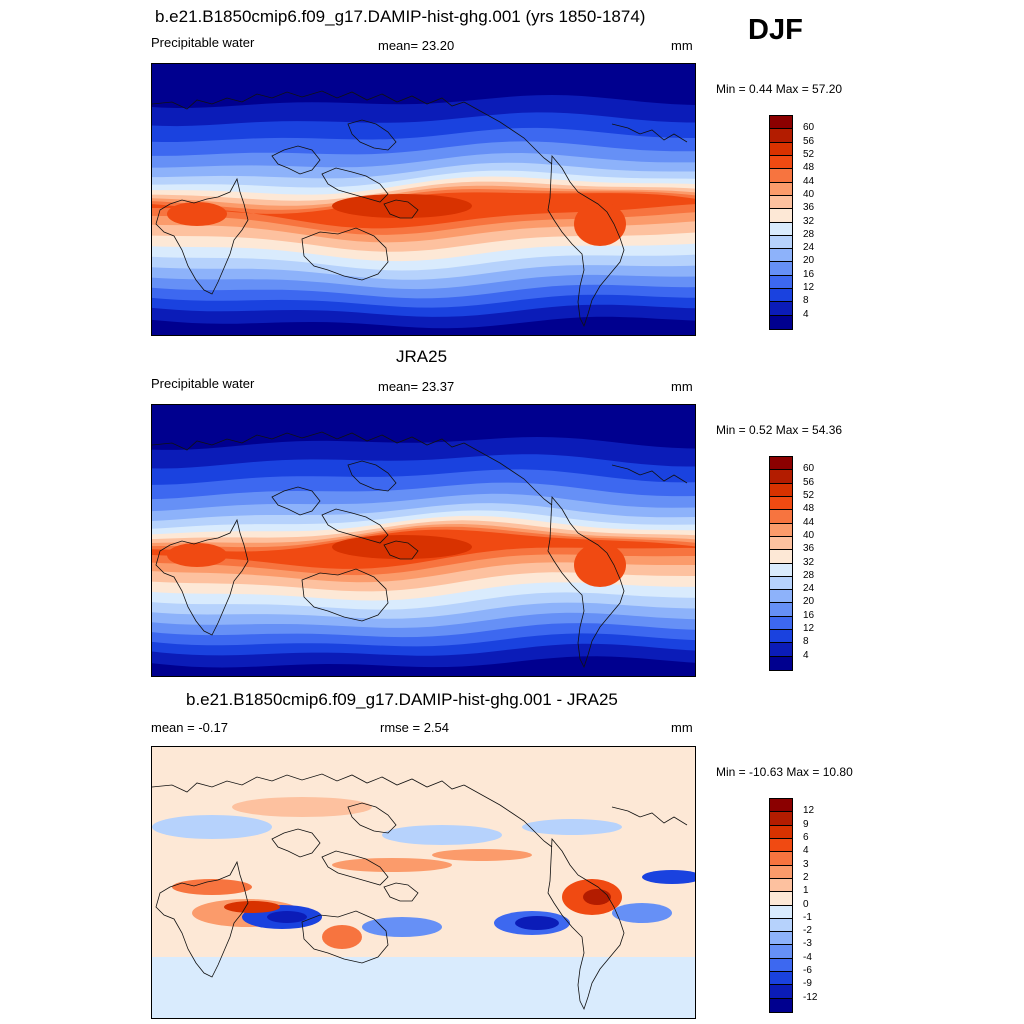  I want to click on panel-obs-mean-label: mean= 23.37, so click(416, 386).